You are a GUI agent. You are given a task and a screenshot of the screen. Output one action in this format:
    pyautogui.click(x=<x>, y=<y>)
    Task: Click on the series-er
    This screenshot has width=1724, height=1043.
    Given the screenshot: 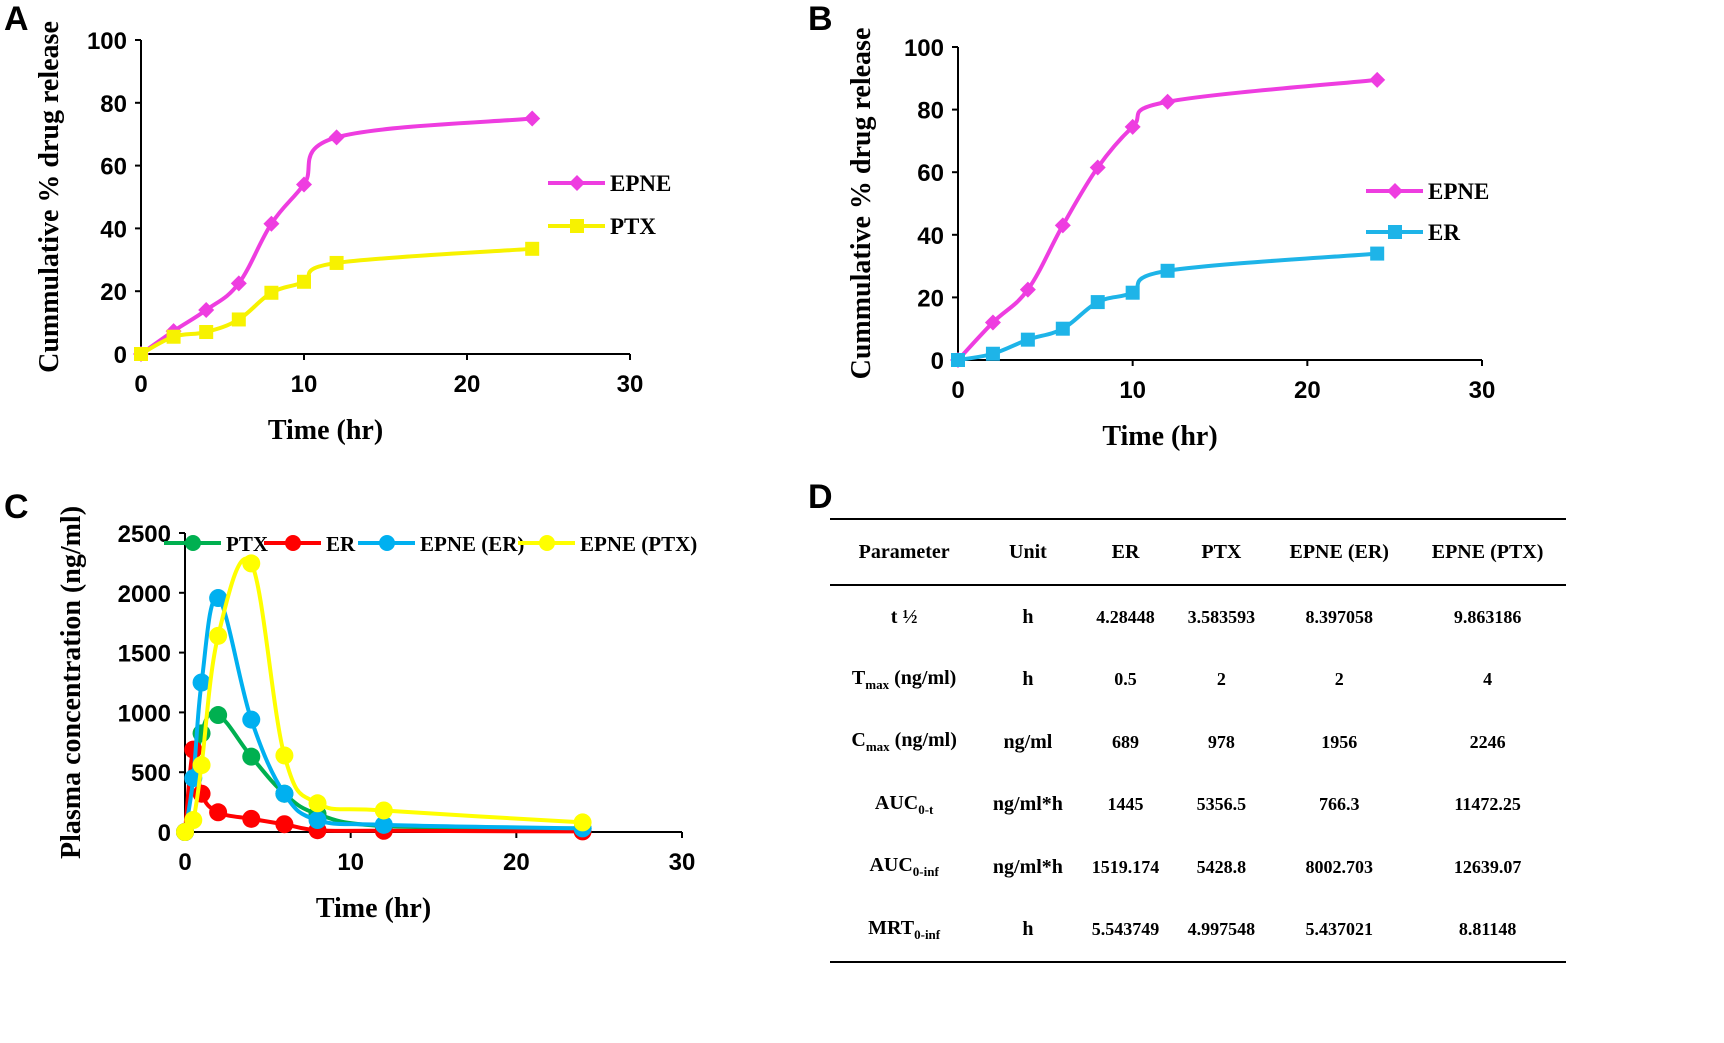 What is the action you would take?
    pyautogui.click(x=1168, y=306)
    